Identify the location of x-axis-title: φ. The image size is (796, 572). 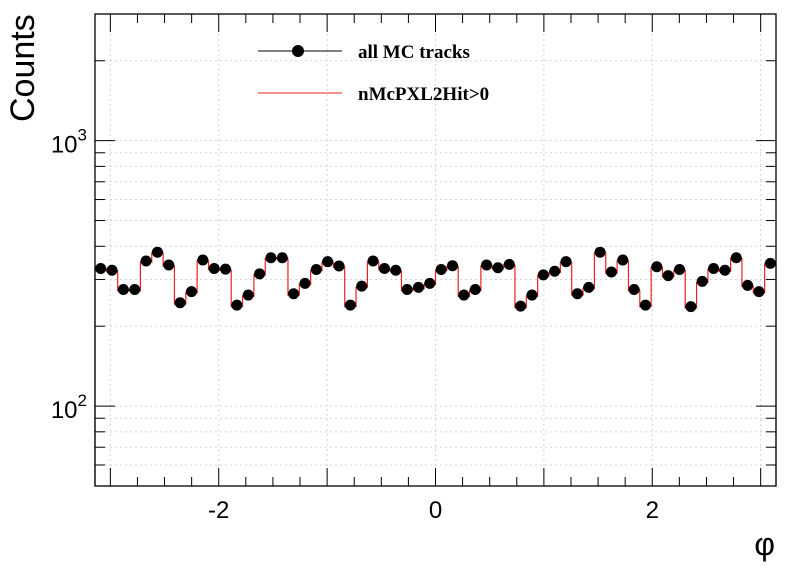
(764, 544).